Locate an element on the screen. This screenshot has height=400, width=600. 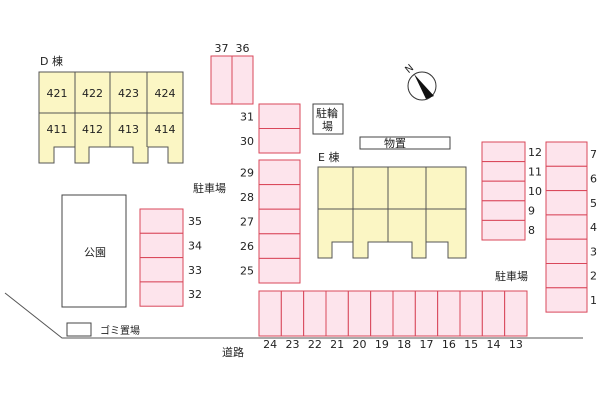
stall-number: 37 is located at coordinates (222, 48).